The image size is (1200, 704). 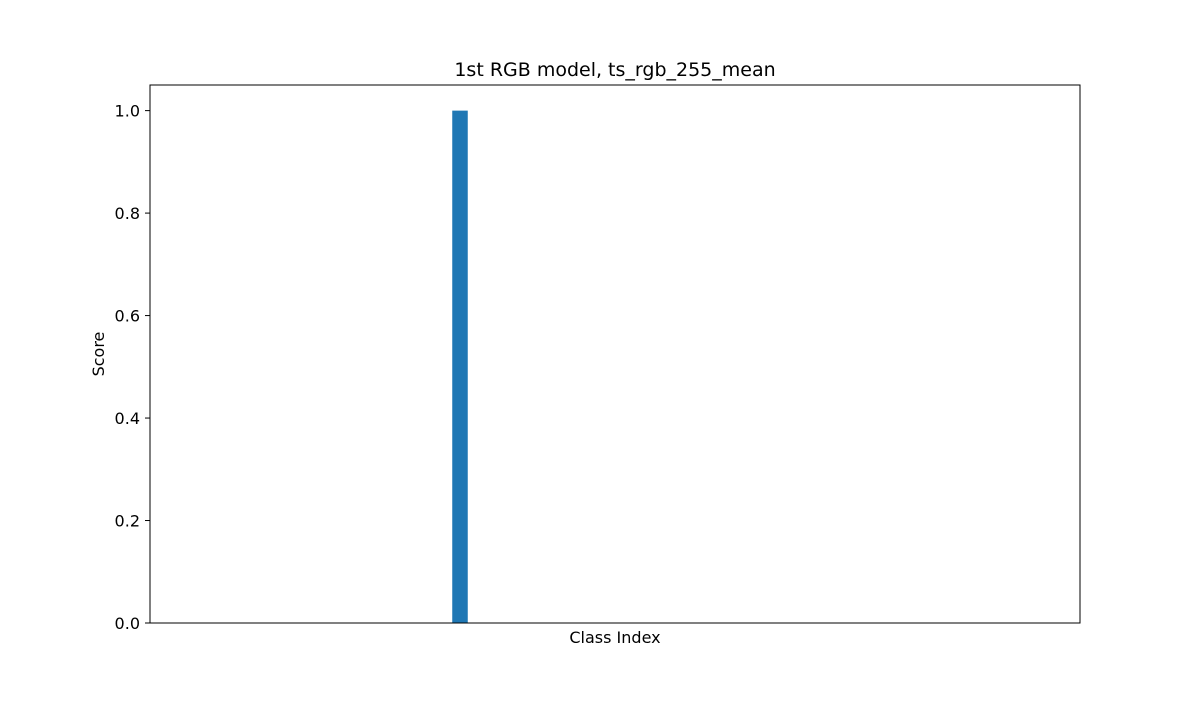 What do you see at coordinates (127, 623) in the screenshot?
I see `y-tick-label: 0.0` at bounding box center [127, 623].